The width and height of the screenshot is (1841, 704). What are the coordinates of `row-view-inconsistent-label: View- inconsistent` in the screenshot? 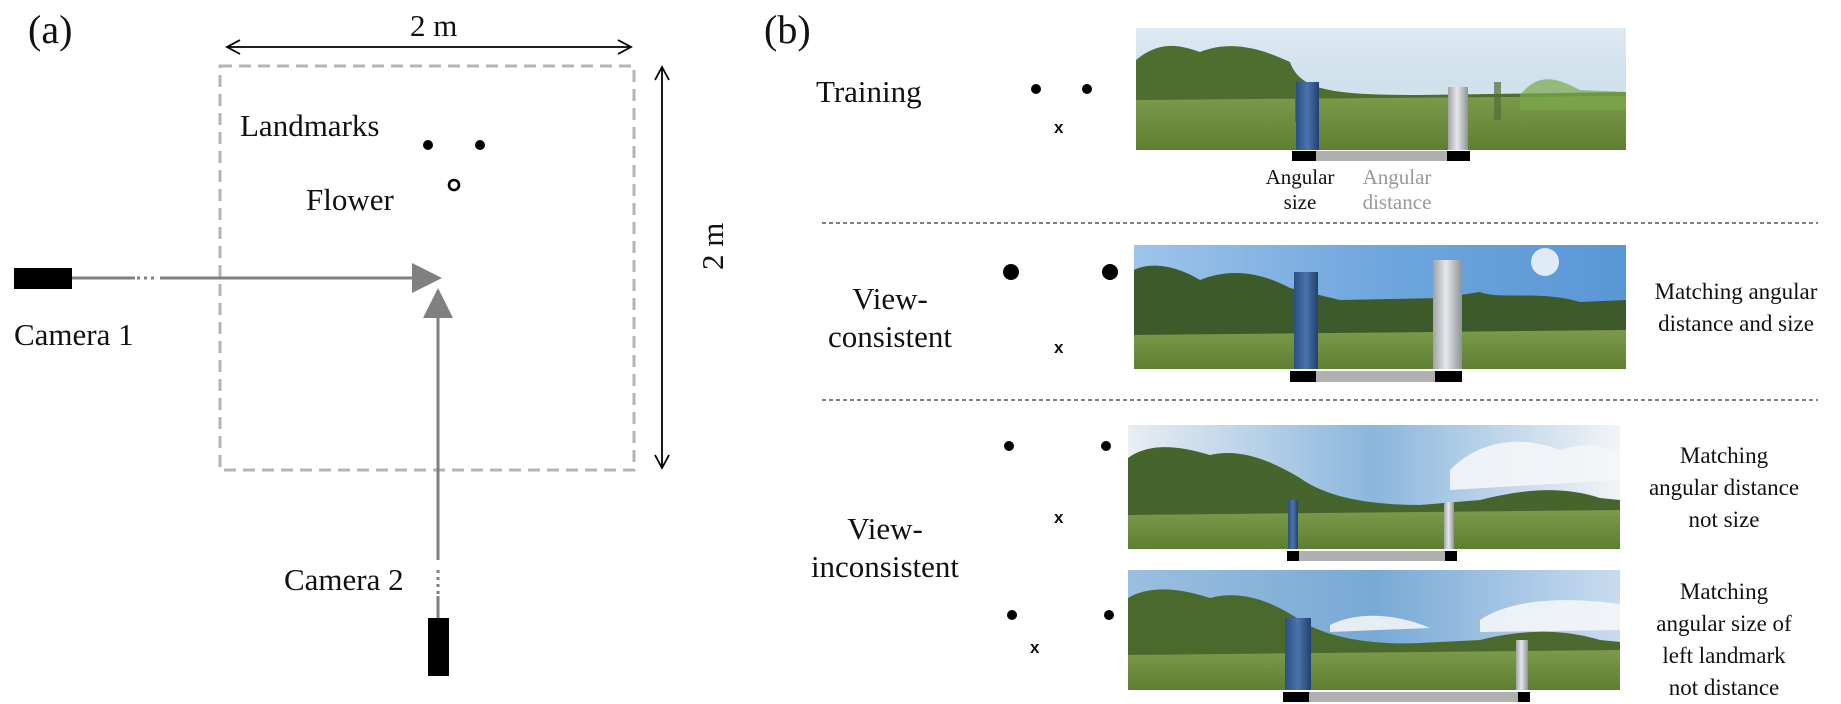 It's located at (885, 548).